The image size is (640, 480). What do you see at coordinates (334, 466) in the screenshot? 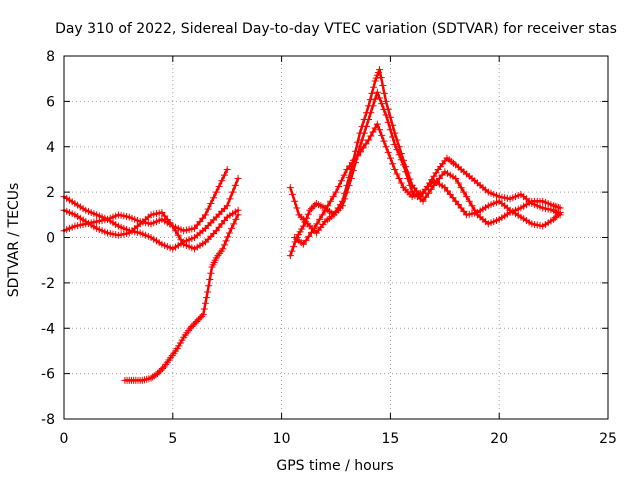
I see `x-axis-label: GPS time / hours` at bounding box center [334, 466].